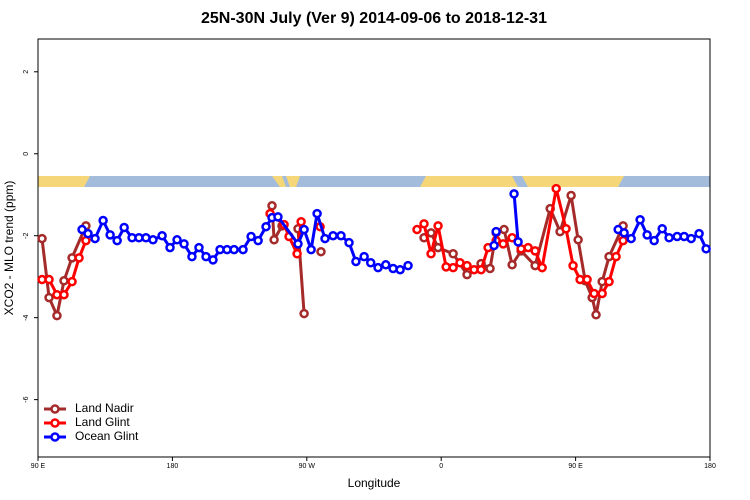 The height and width of the screenshot is (500, 750). What do you see at coordinates (107, 436) in the screenshot?
I see `legend-label: Ocean Glint` at bounding box center [107, 436].